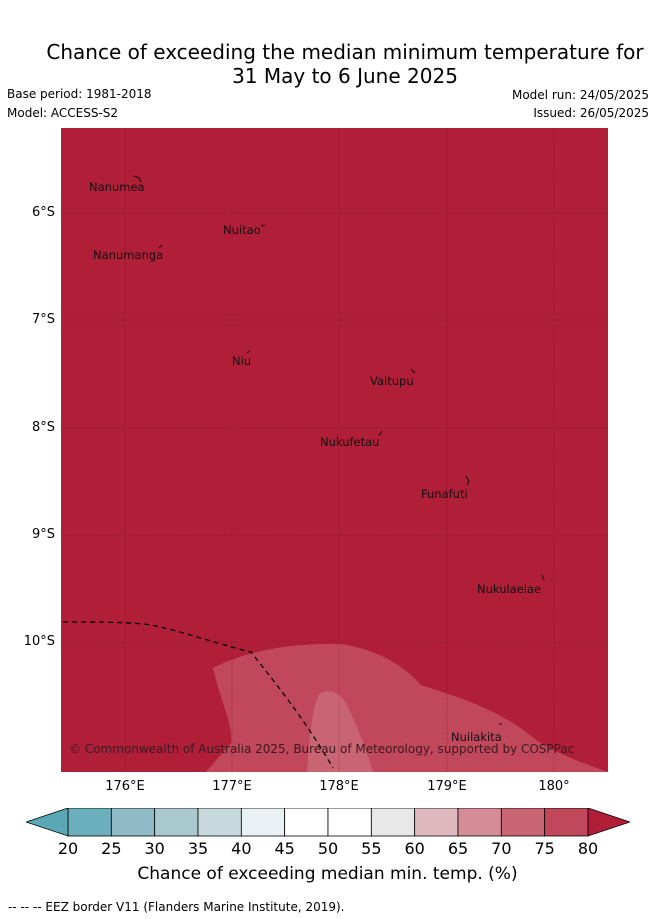  Describe the element at coordinates (543, 577) in the screenshot. I see `island-nukulaelae` at that location.